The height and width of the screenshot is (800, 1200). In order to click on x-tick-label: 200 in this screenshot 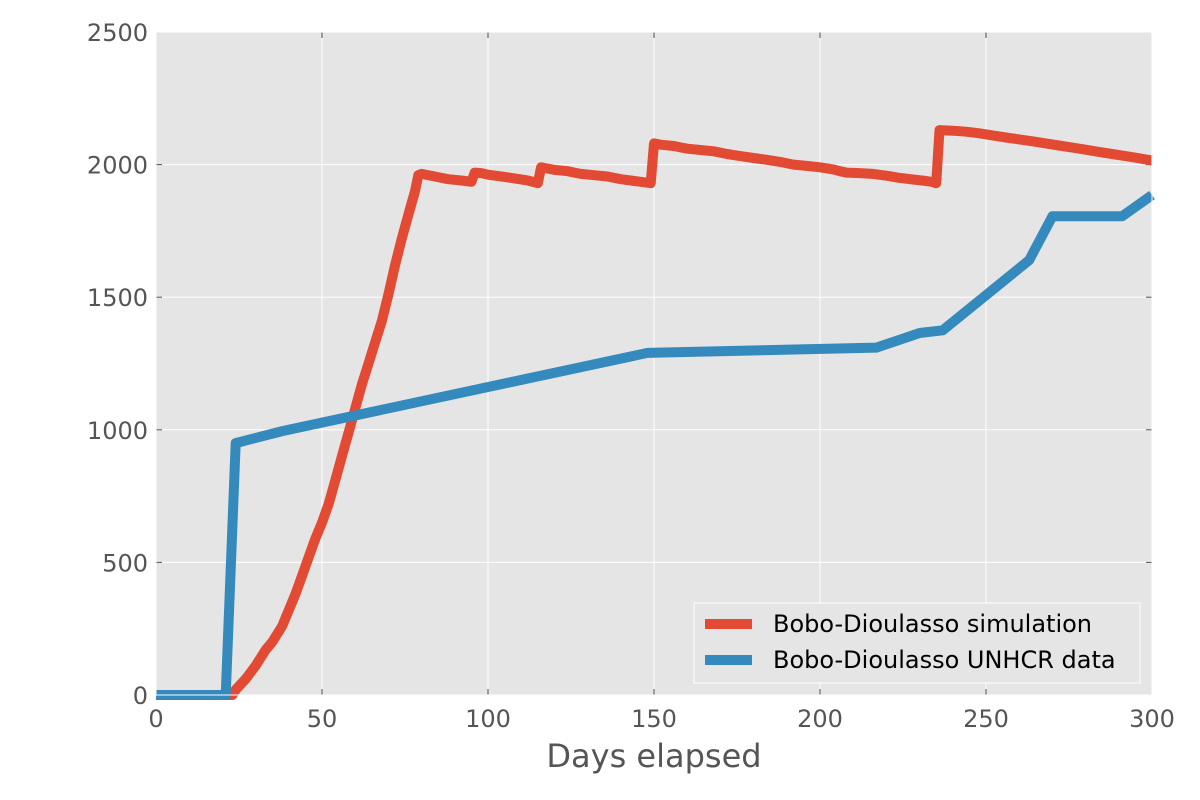, I will do `click(820, 719)`.